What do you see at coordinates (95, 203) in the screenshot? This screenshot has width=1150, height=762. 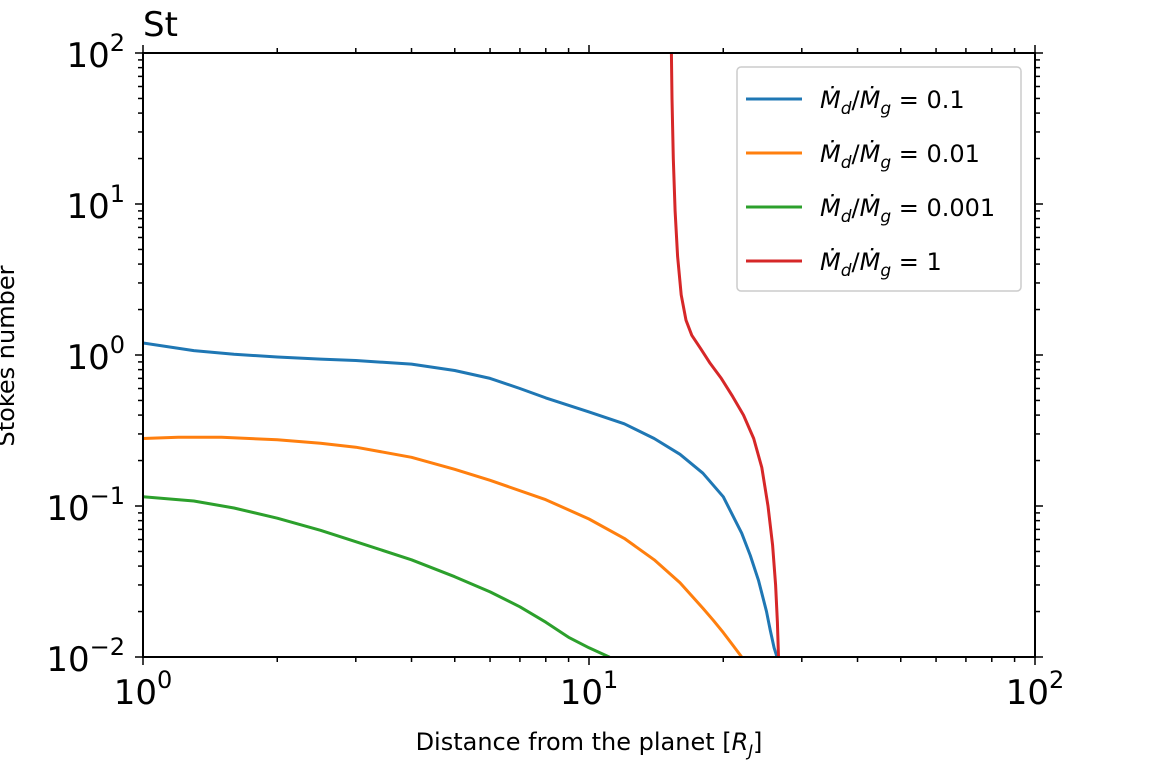 I see `y-tick-label: 10¹` at bounding box center [95, 203].